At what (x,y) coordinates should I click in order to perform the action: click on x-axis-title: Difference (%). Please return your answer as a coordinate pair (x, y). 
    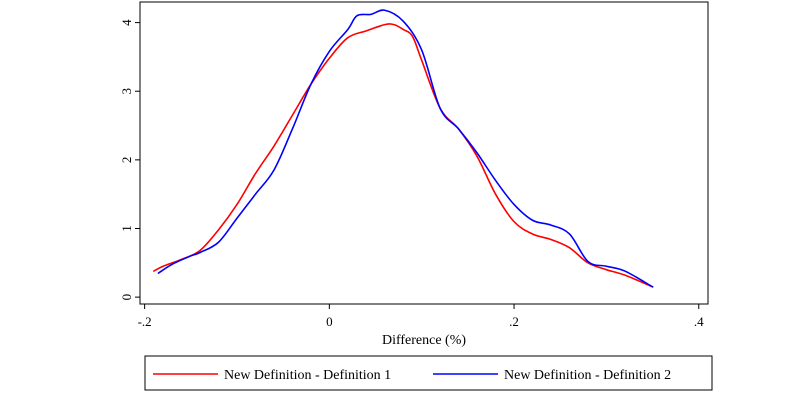
    Looking at the image, I should click on (424, 340).